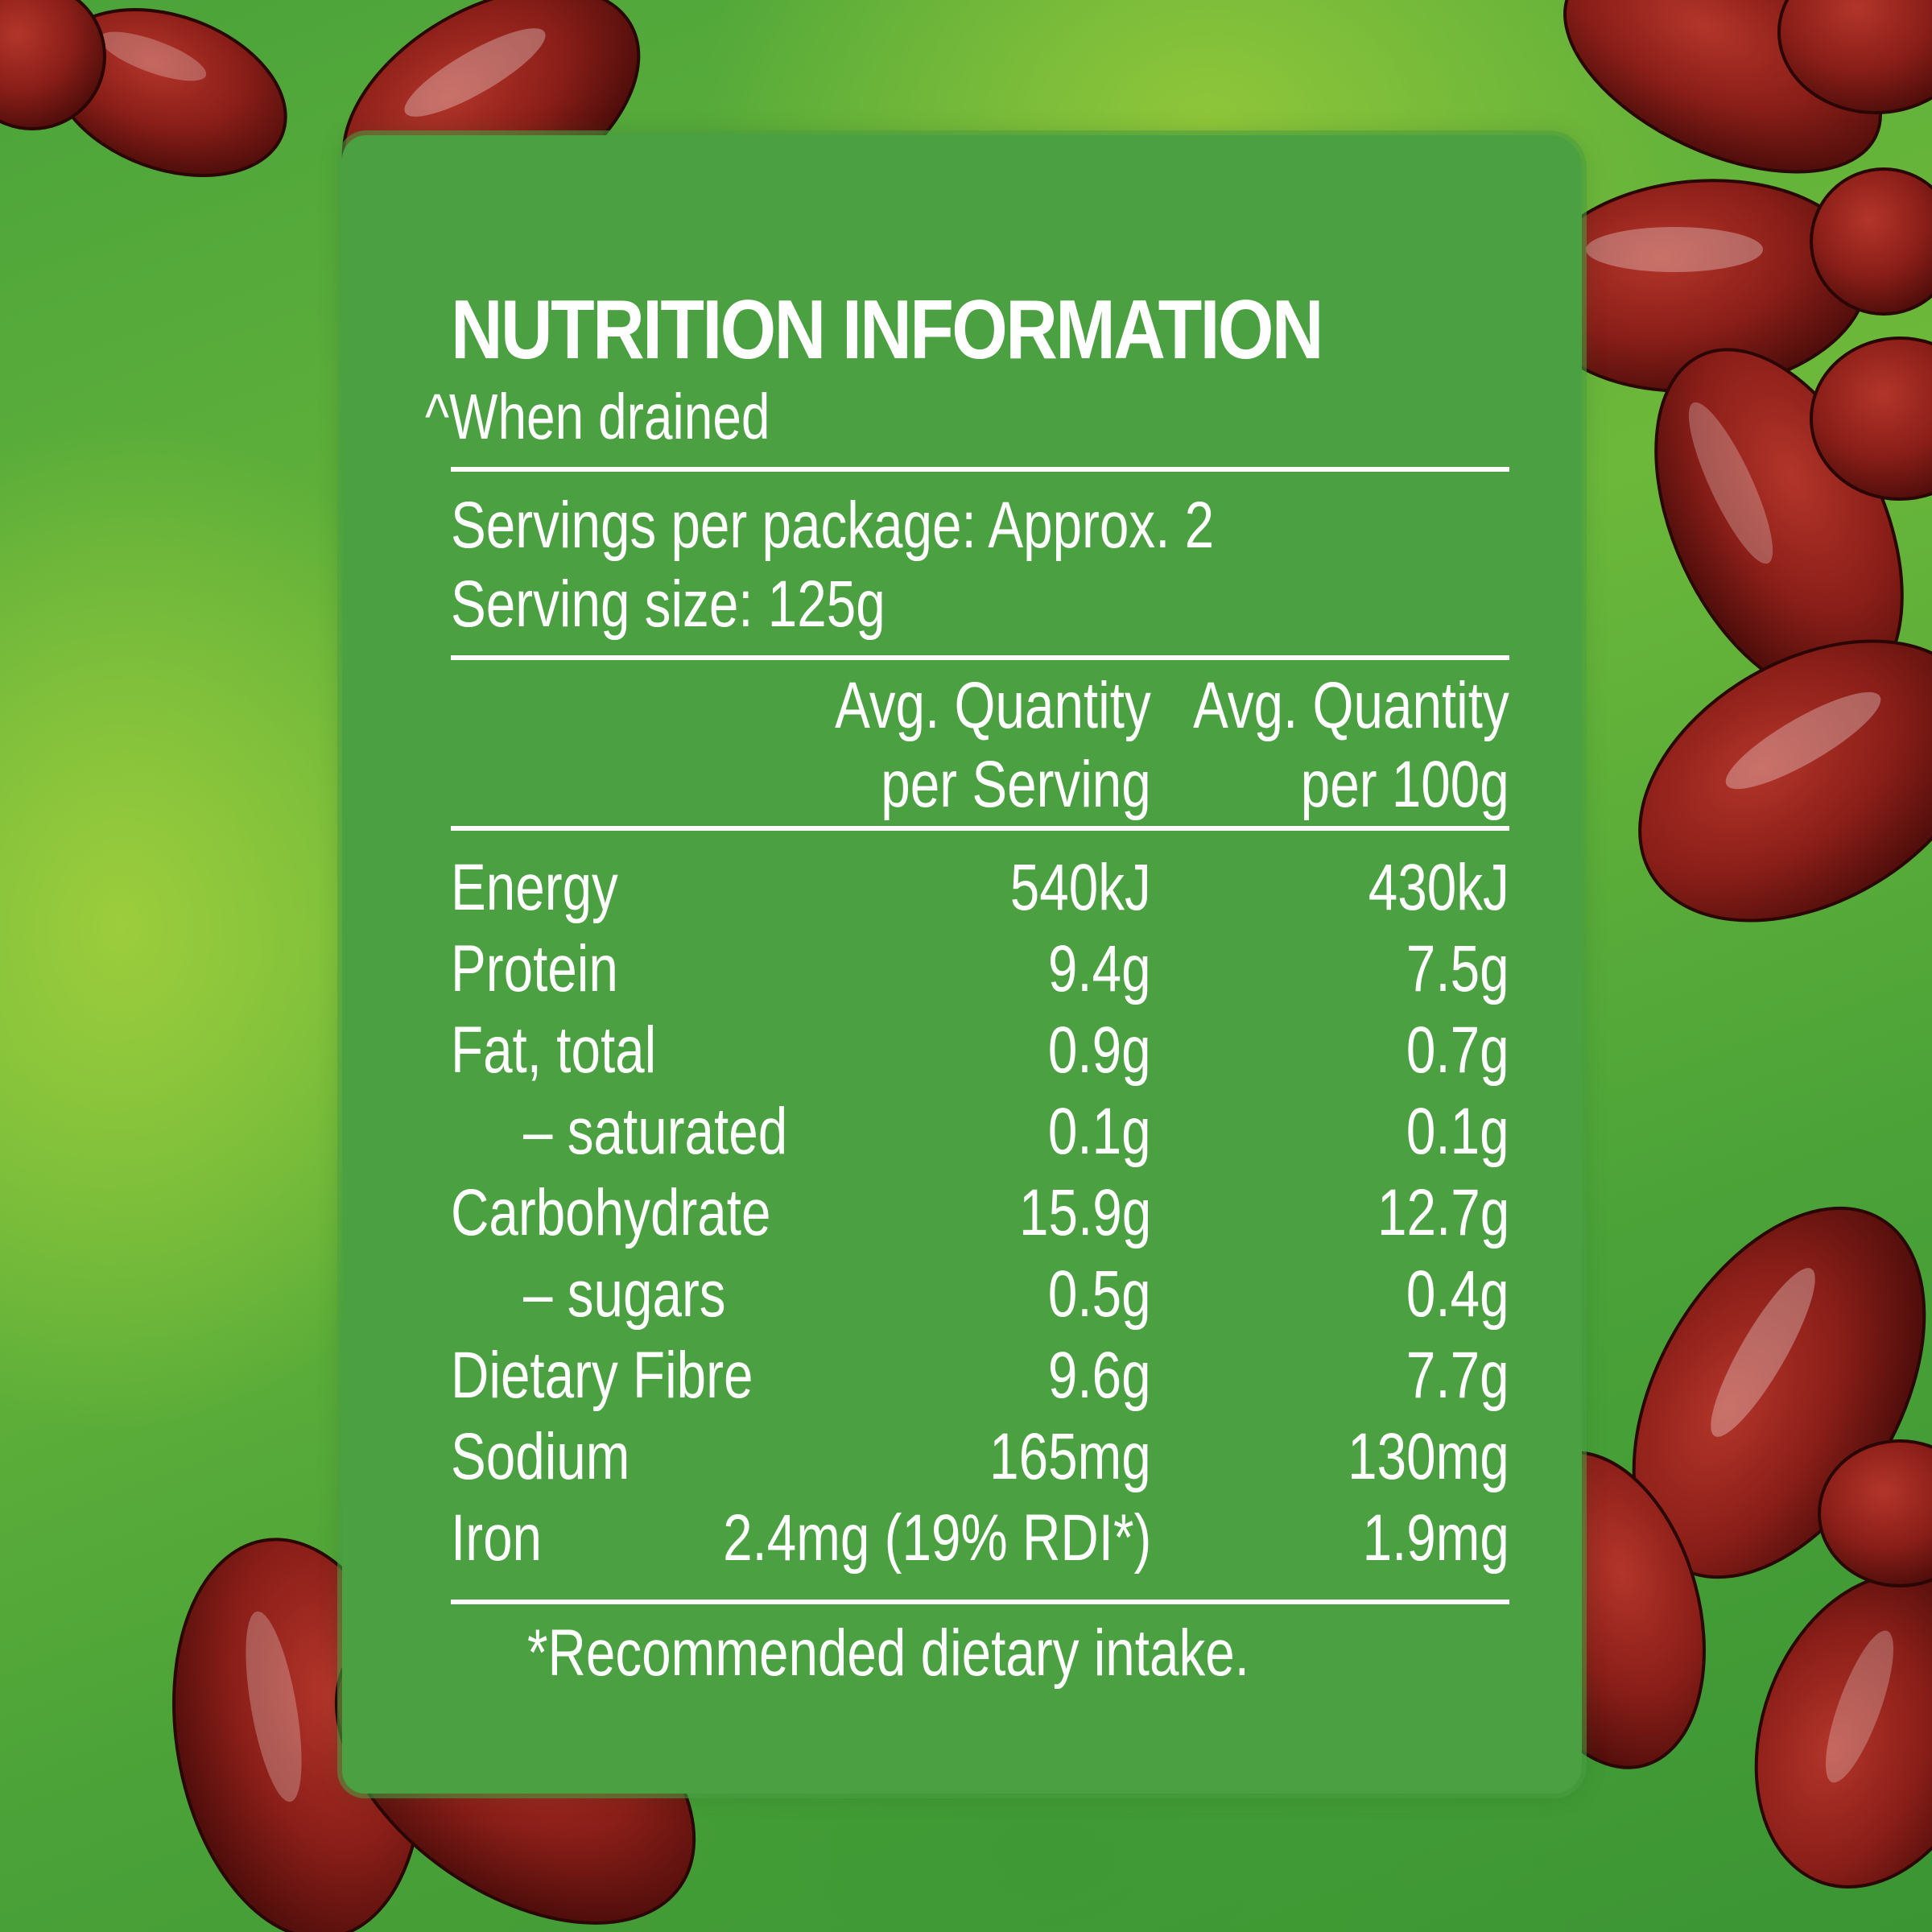 The height and width of the screenshot is (1932, 1932). Describe the element at coordinates (1457, 968) in the screenshot. I see `per-100g-value: 7.5g` at that location.